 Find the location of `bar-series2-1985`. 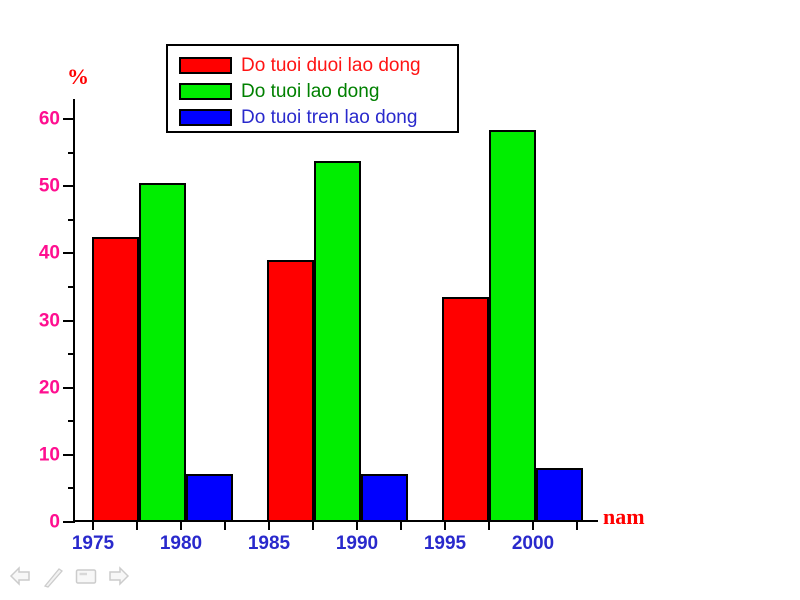

bar-series2-1985 is located at coordinates (384, 497).